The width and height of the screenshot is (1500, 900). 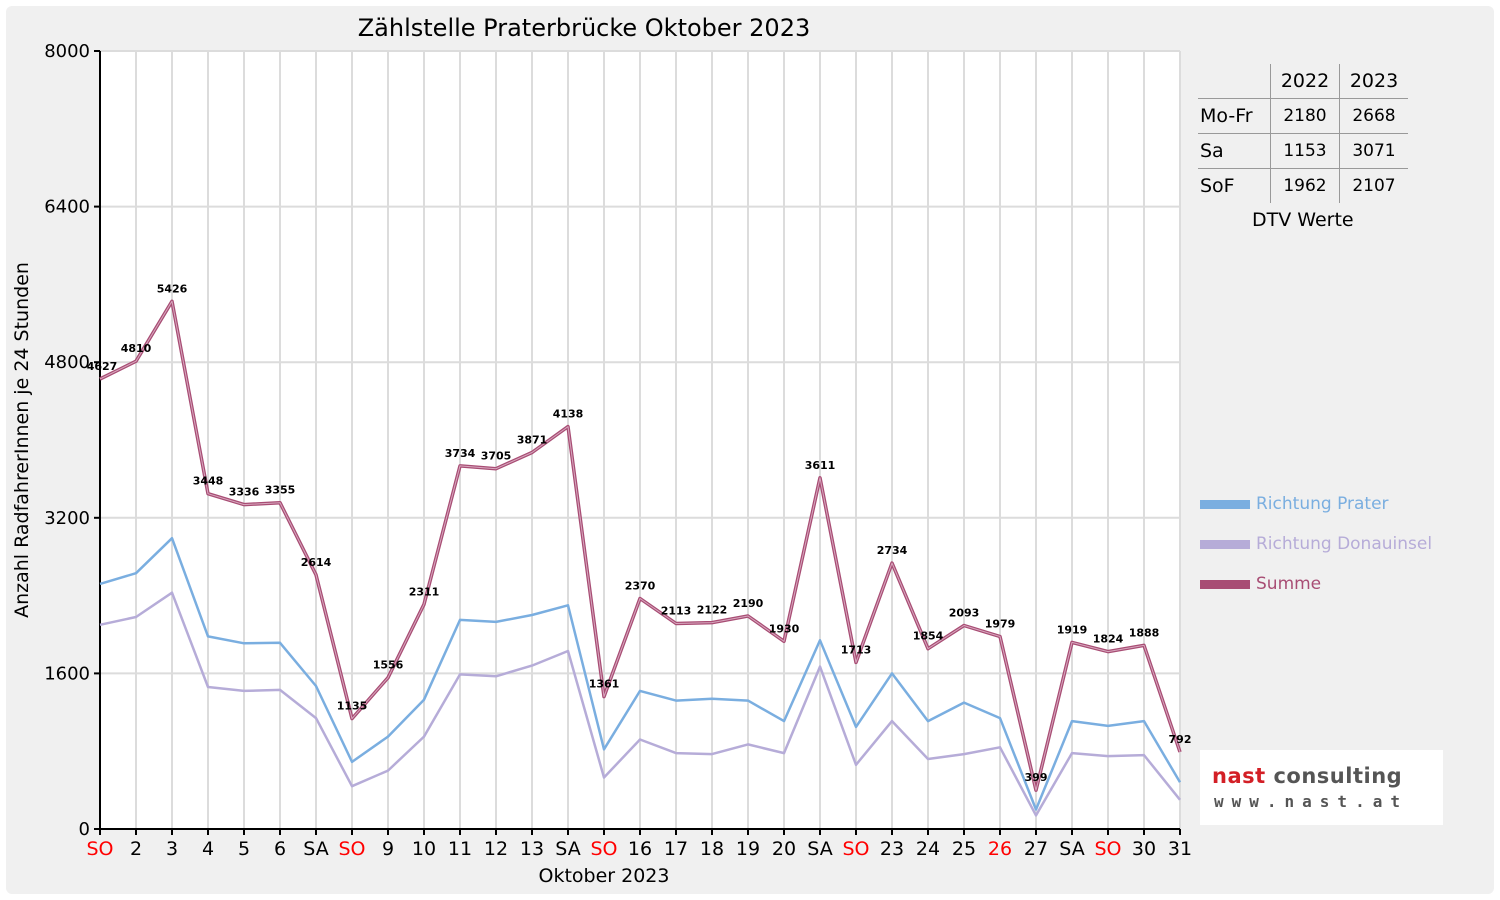 I want to click on legend-item-summe: Summe, so click(x=1260, y=584).